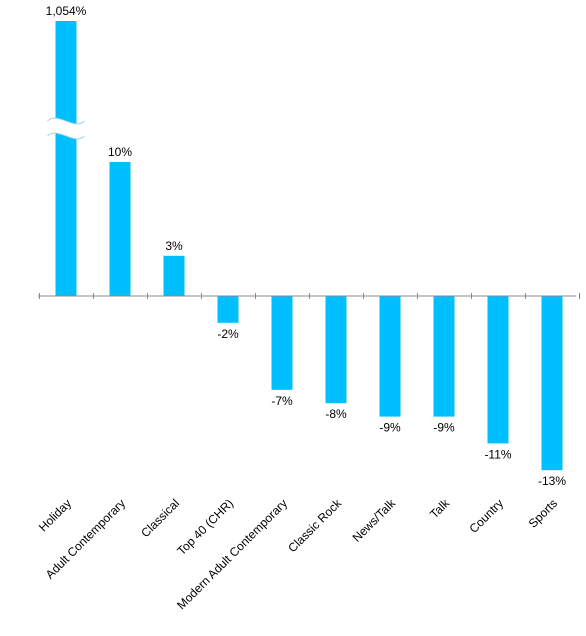  What do you see at coordinates (66, 158) in the screenshot?
I see `bar-holiday` at bounding box center [66, 158].